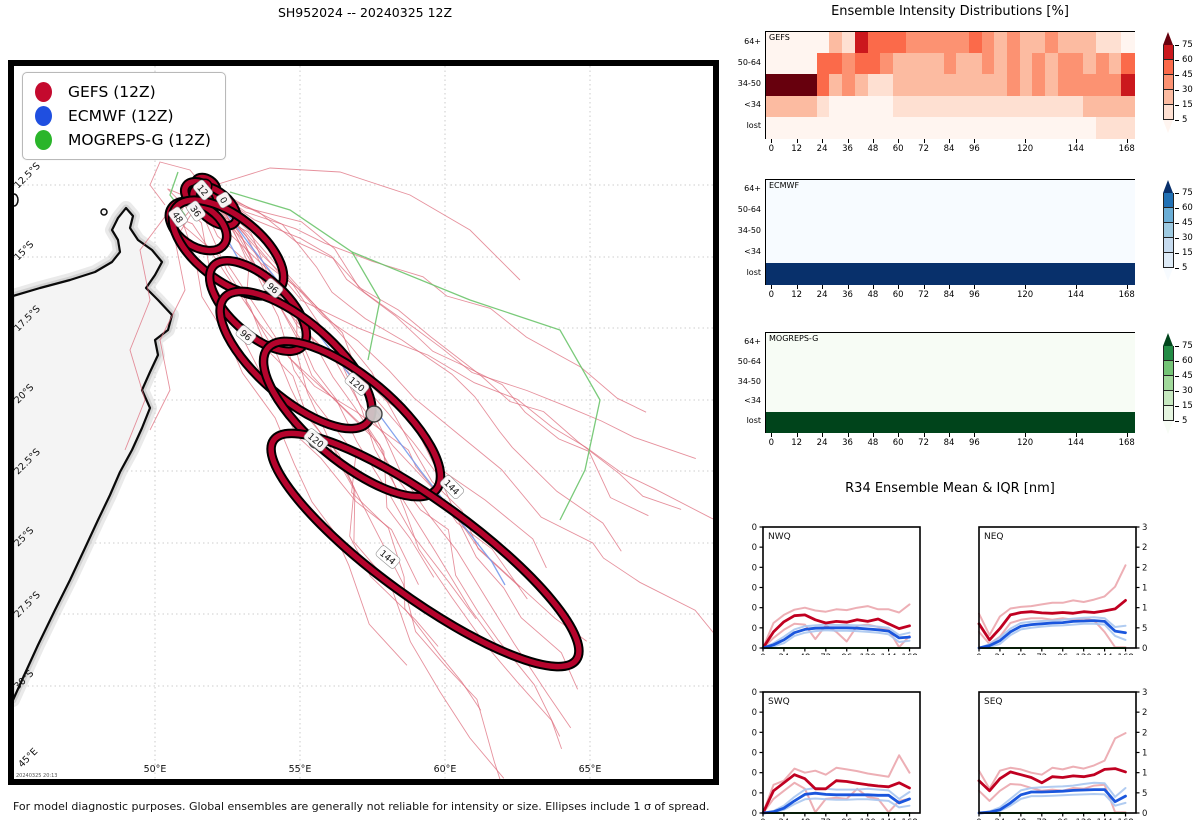 The height and width of the screenshot is (840, 1200). What do you see at coordinates (950, 382) in the screenshot?
I see `heatmap-panel-mogreps-g: MOGREPS-G` at bounding box center [950, 382].